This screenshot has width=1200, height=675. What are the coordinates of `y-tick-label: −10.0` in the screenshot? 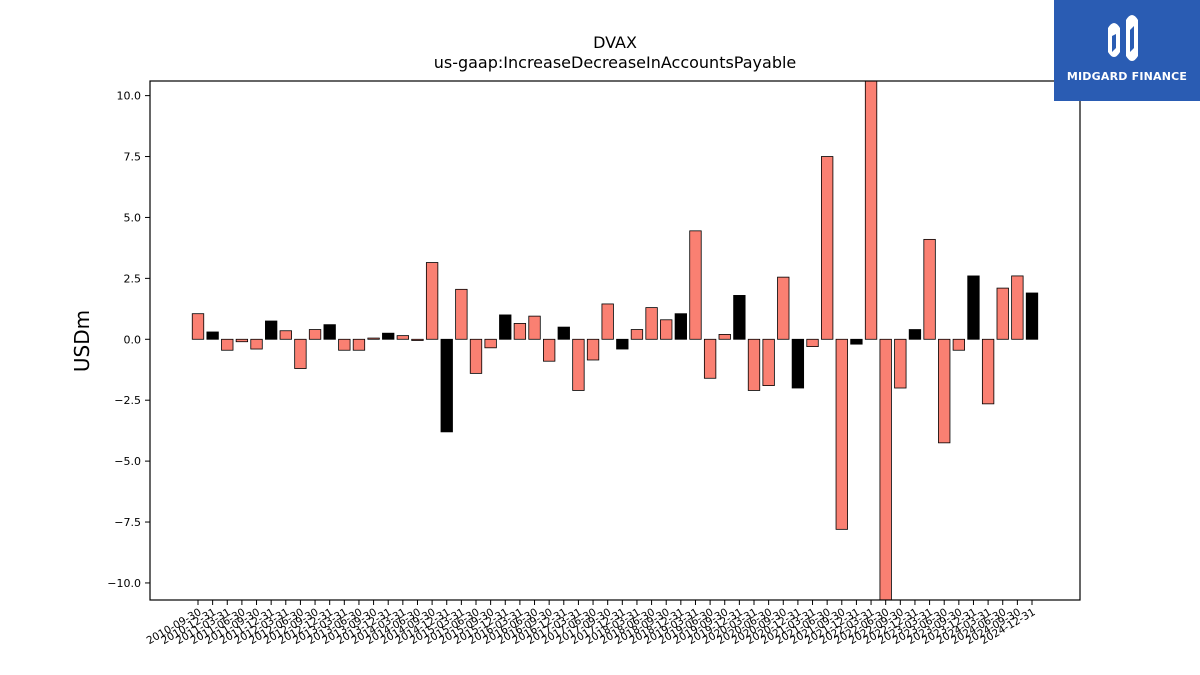 It's located at (124, 583).